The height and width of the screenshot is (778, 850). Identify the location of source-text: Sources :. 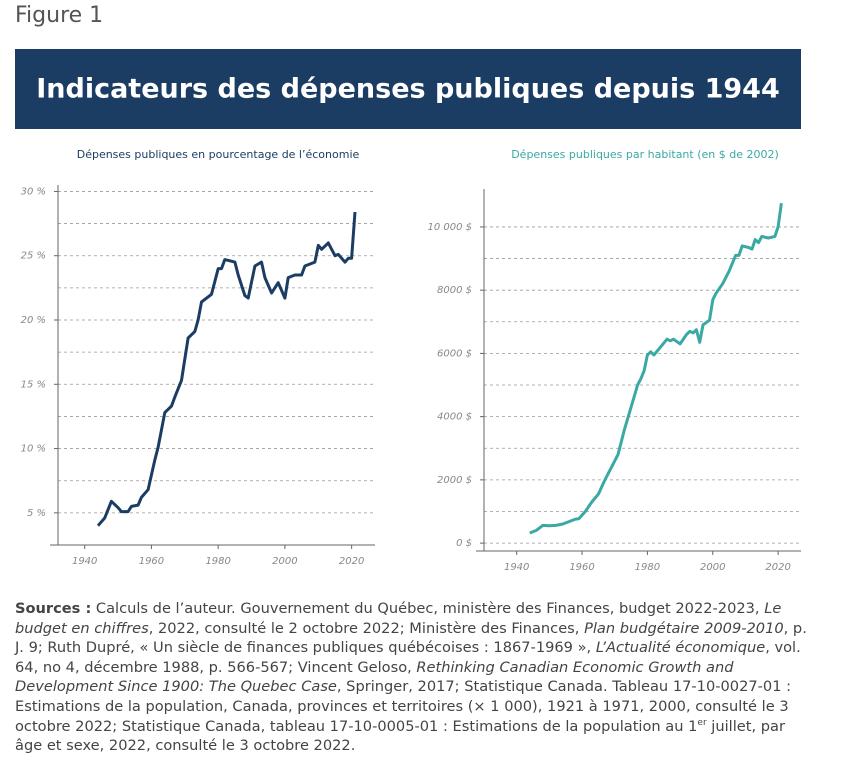
(53, 608).